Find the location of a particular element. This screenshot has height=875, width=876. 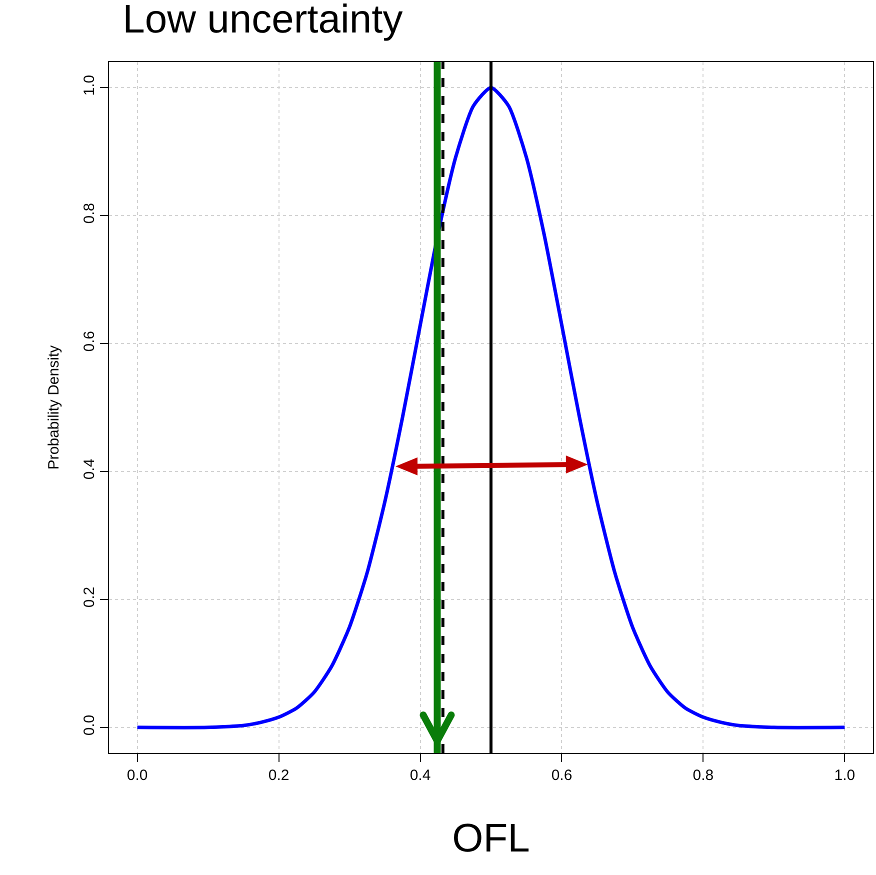

x-tick-label: 1.0 is located at coordinates (845, 775).